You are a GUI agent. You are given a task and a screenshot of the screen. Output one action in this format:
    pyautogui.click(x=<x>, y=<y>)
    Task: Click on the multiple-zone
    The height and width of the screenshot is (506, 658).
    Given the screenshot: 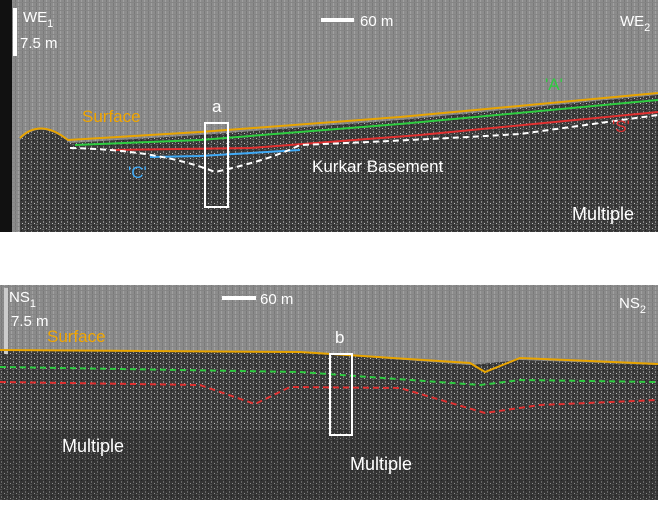 What is the action you would take?
    pyautogui.click(x=329, y=465)
    